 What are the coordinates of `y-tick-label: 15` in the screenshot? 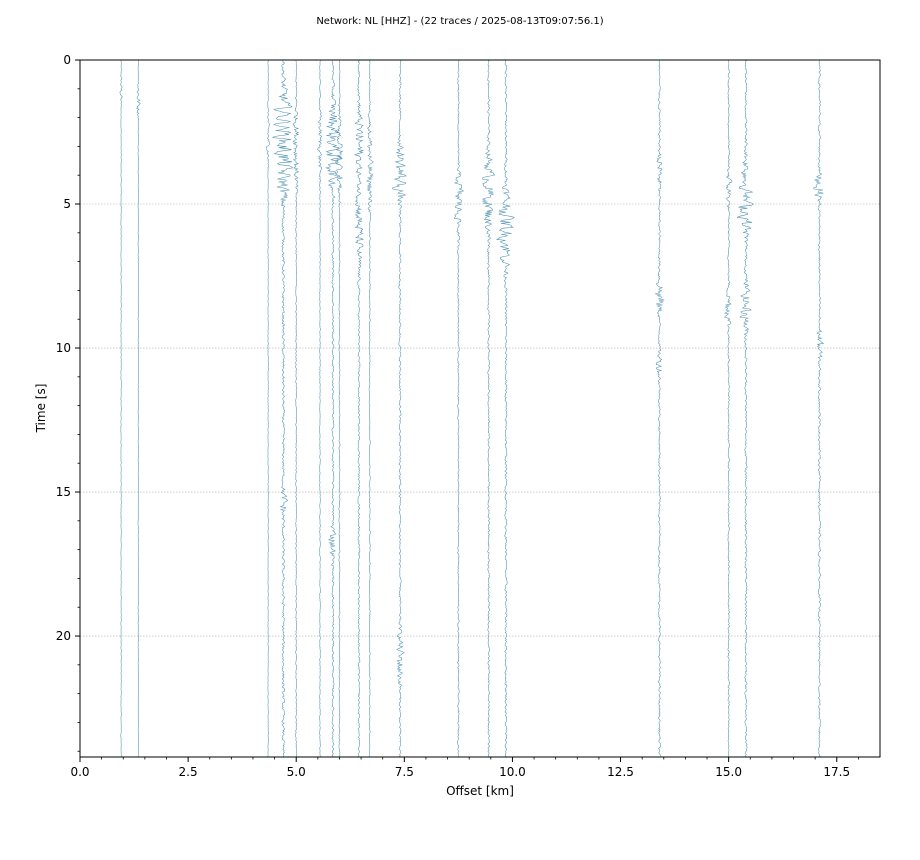 It's located at (63, 492).